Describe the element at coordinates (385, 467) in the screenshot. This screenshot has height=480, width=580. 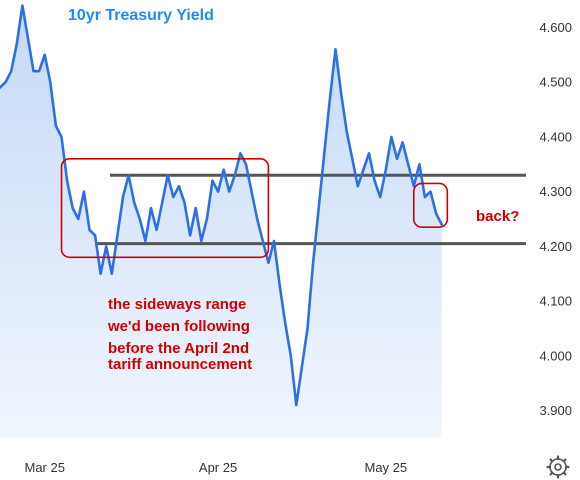
I see `x-tick-label: May 25` at that location.